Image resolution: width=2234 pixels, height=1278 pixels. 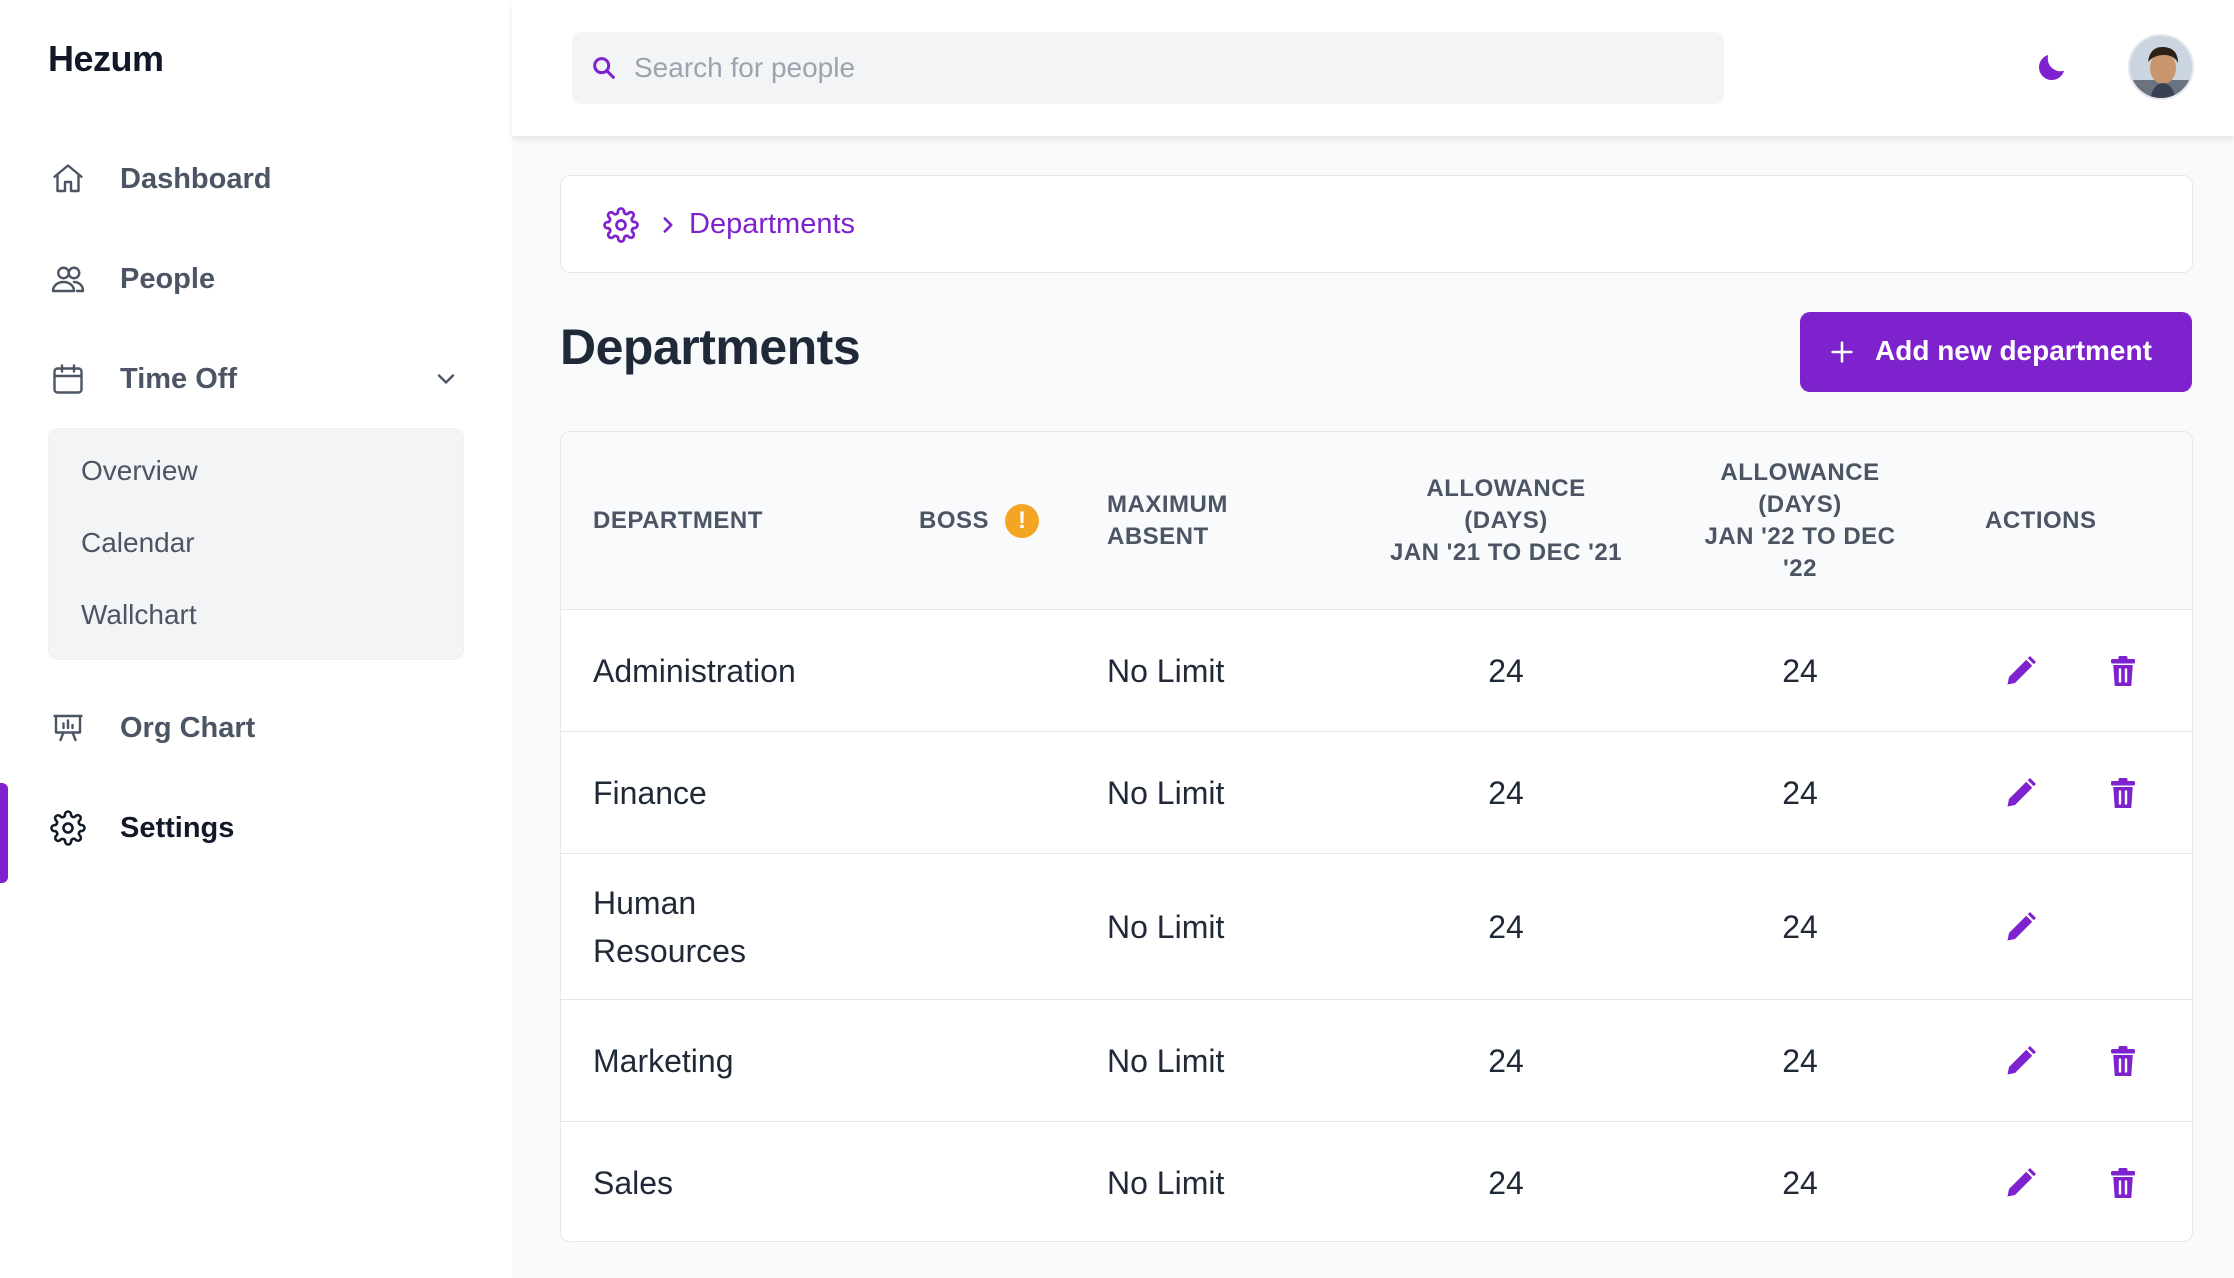 I want to click on time-off-submenu: Overview Calendar Wallchart, so click(x=256, y=544).